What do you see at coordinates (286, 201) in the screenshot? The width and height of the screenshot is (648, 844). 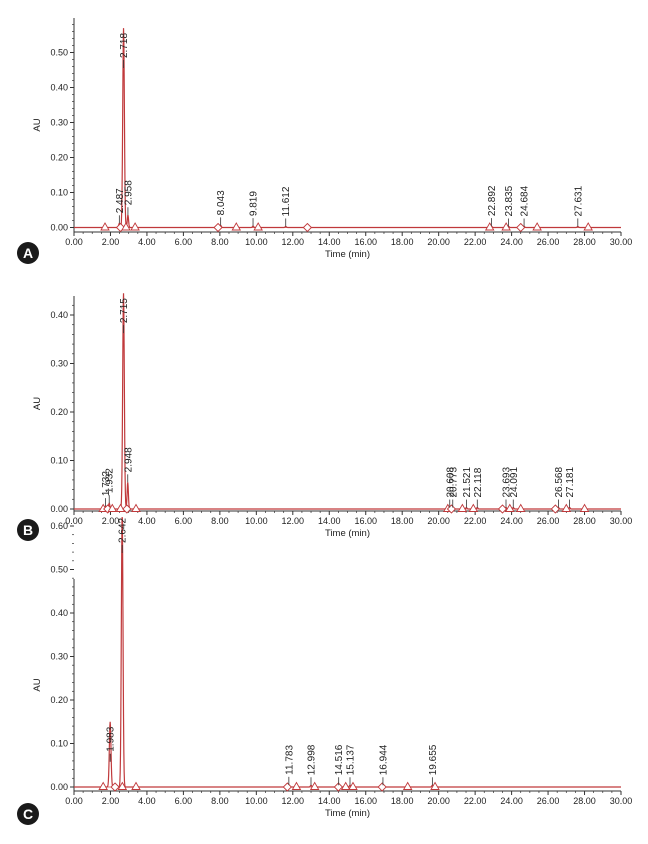 I see `peak-label: 11.612` at bounding box center [286, 201].